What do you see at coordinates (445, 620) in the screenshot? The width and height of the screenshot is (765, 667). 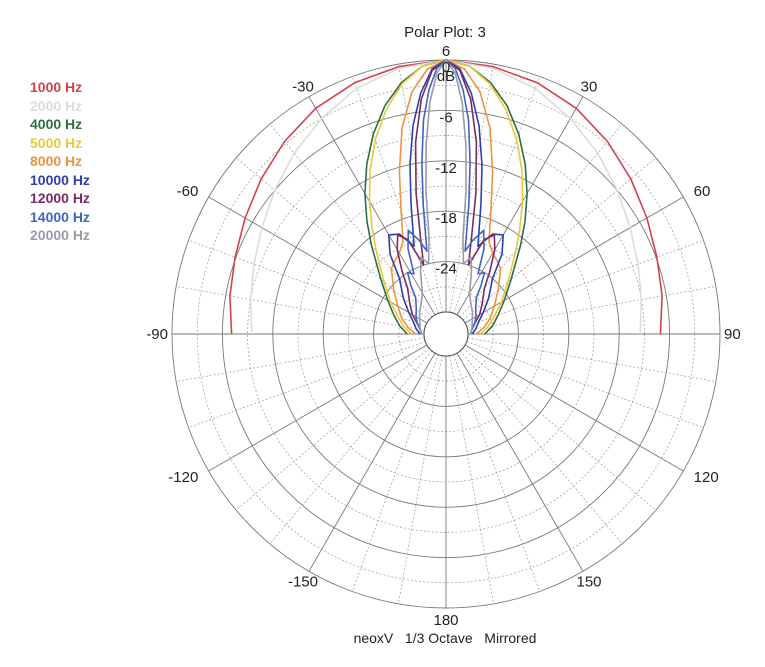 I see `angle-tick-label: 180` at bounding box center [445, 620].